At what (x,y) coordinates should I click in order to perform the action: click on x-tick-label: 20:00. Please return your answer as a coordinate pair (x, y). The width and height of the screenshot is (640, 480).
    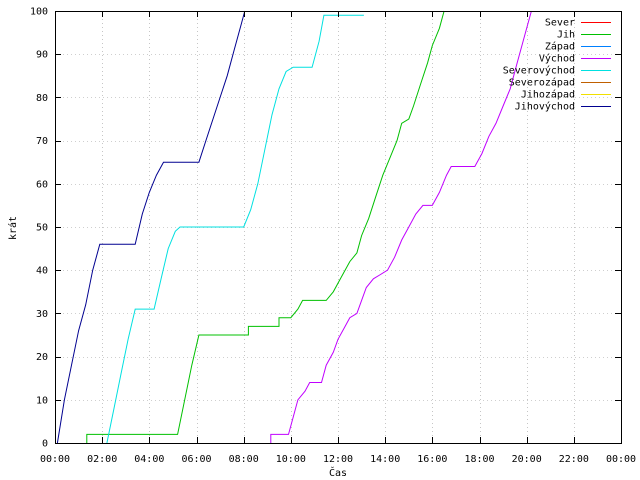
    Looking at the image, I should click on (527, 459).